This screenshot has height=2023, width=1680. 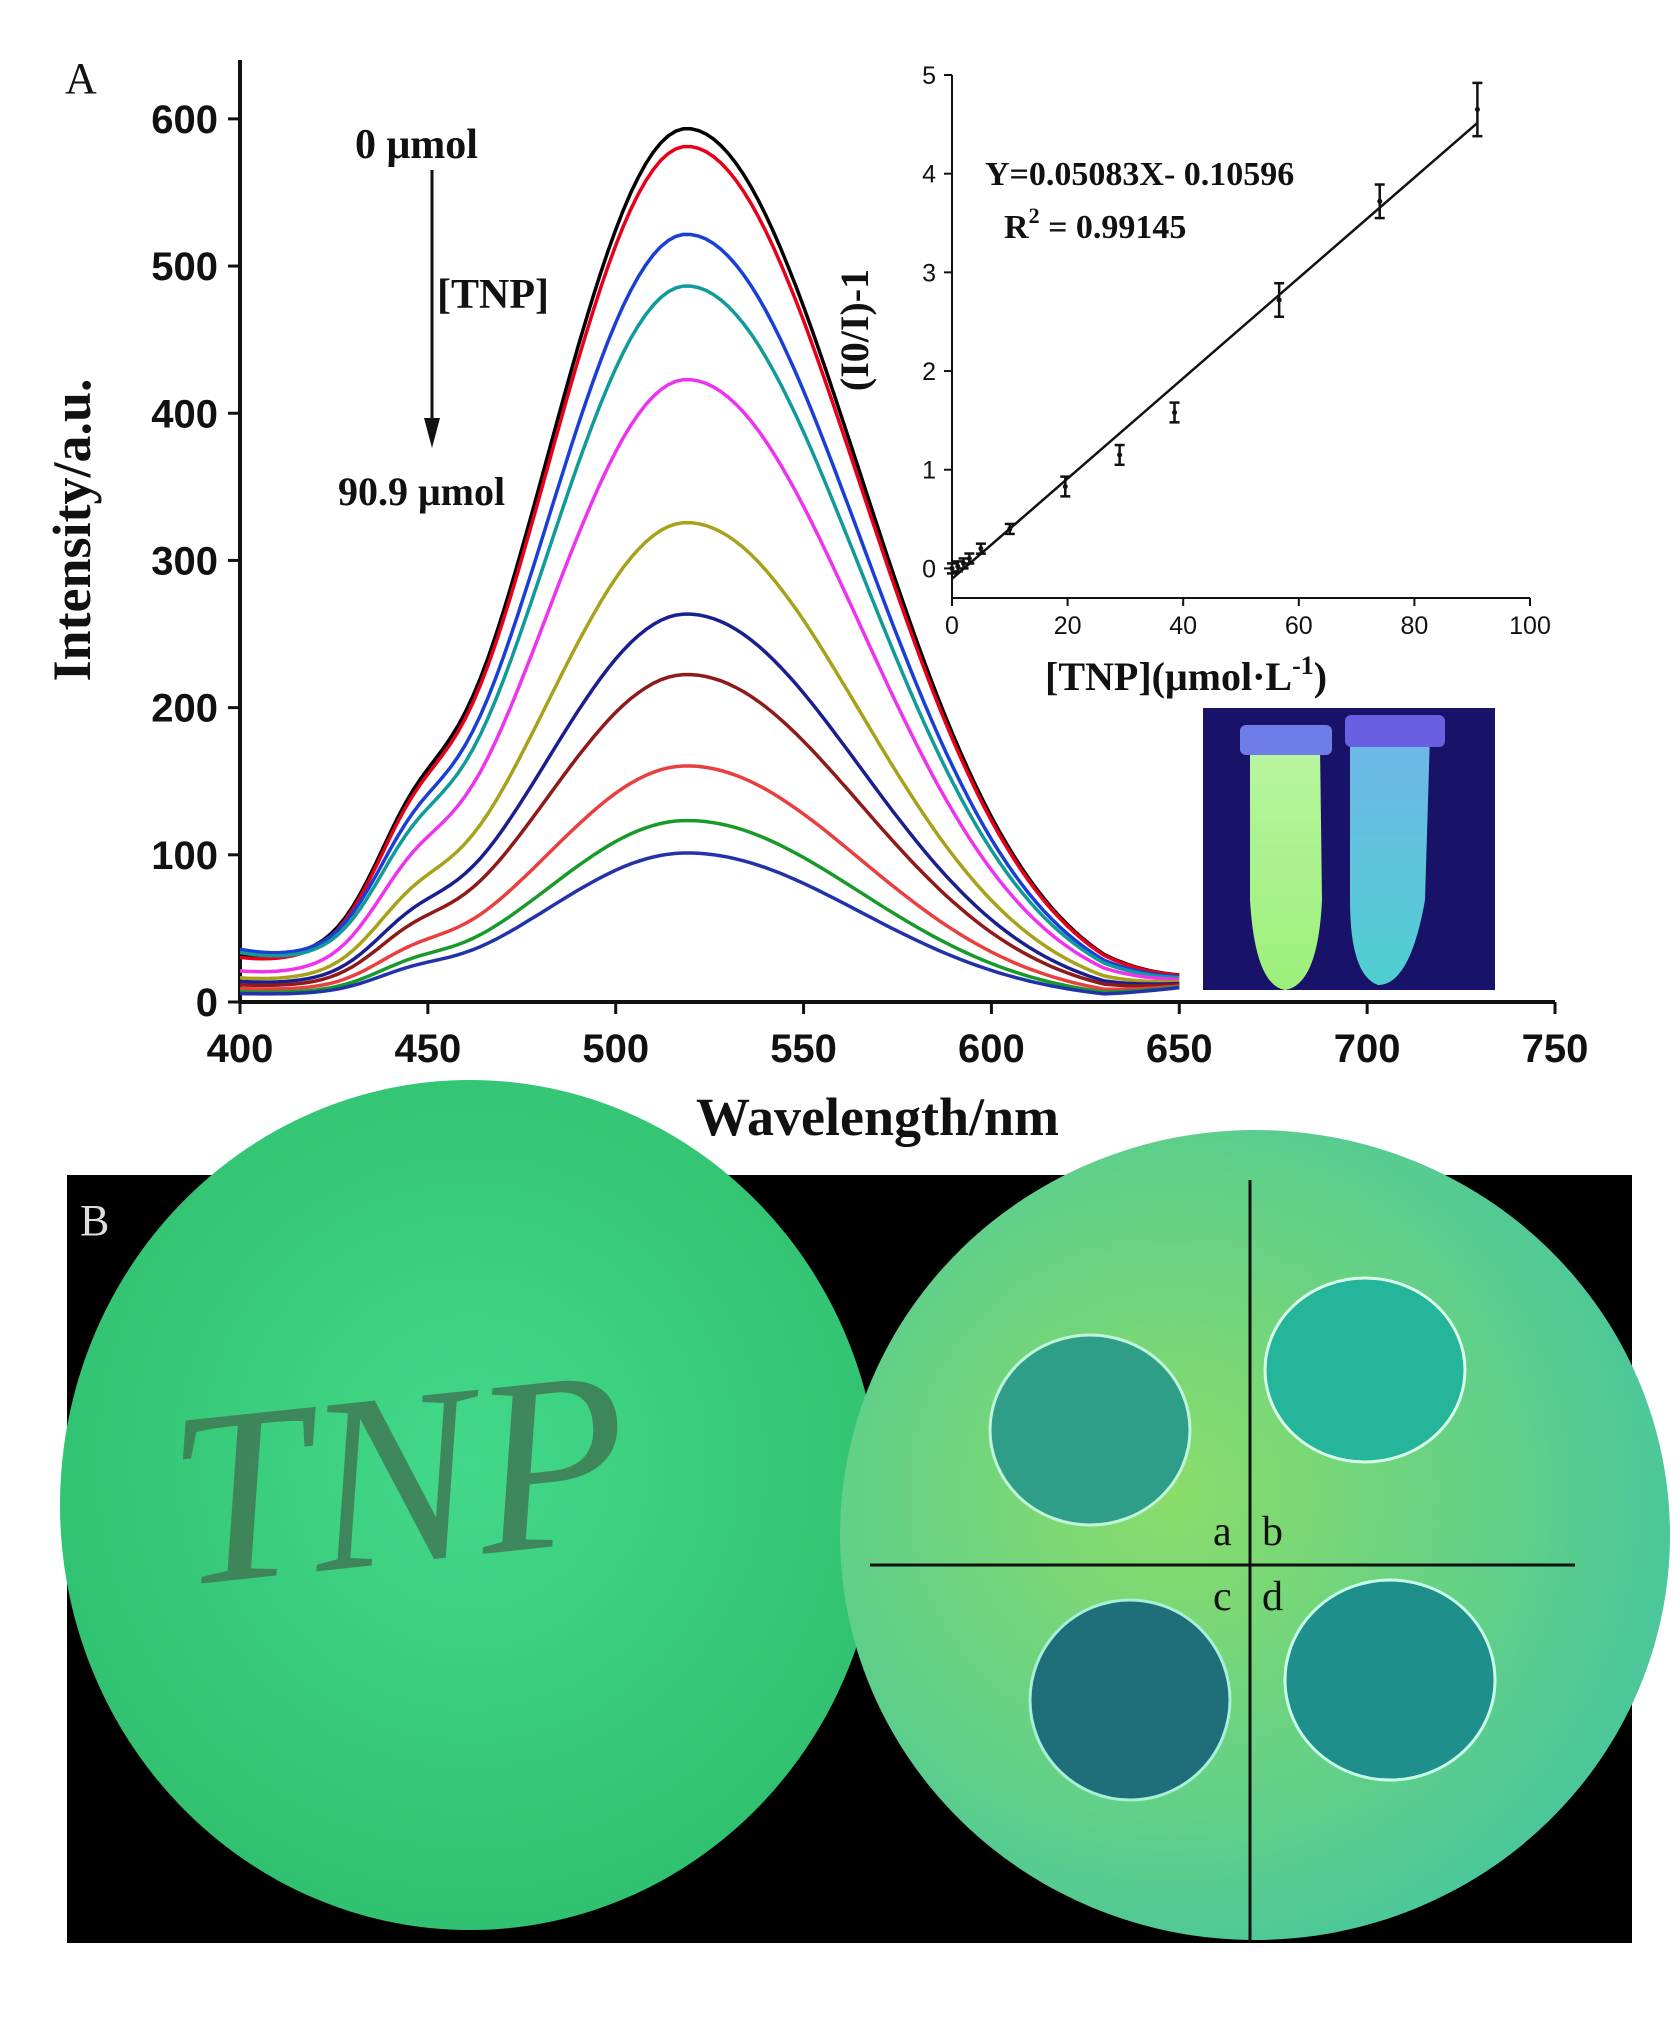 What do you see at coordinates (1286, 867) in the screenshot?
I see `tube-left` at bounding box center [1286, 867].